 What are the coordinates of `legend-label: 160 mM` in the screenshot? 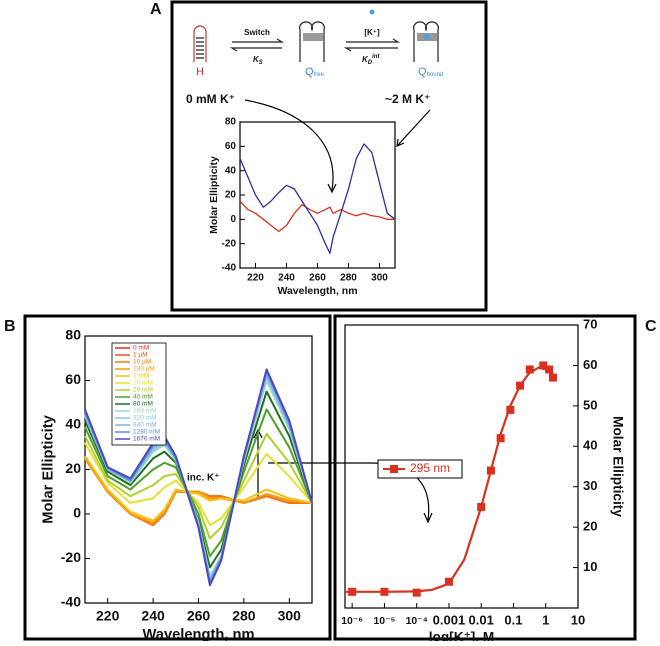 It's located at (144, 411).